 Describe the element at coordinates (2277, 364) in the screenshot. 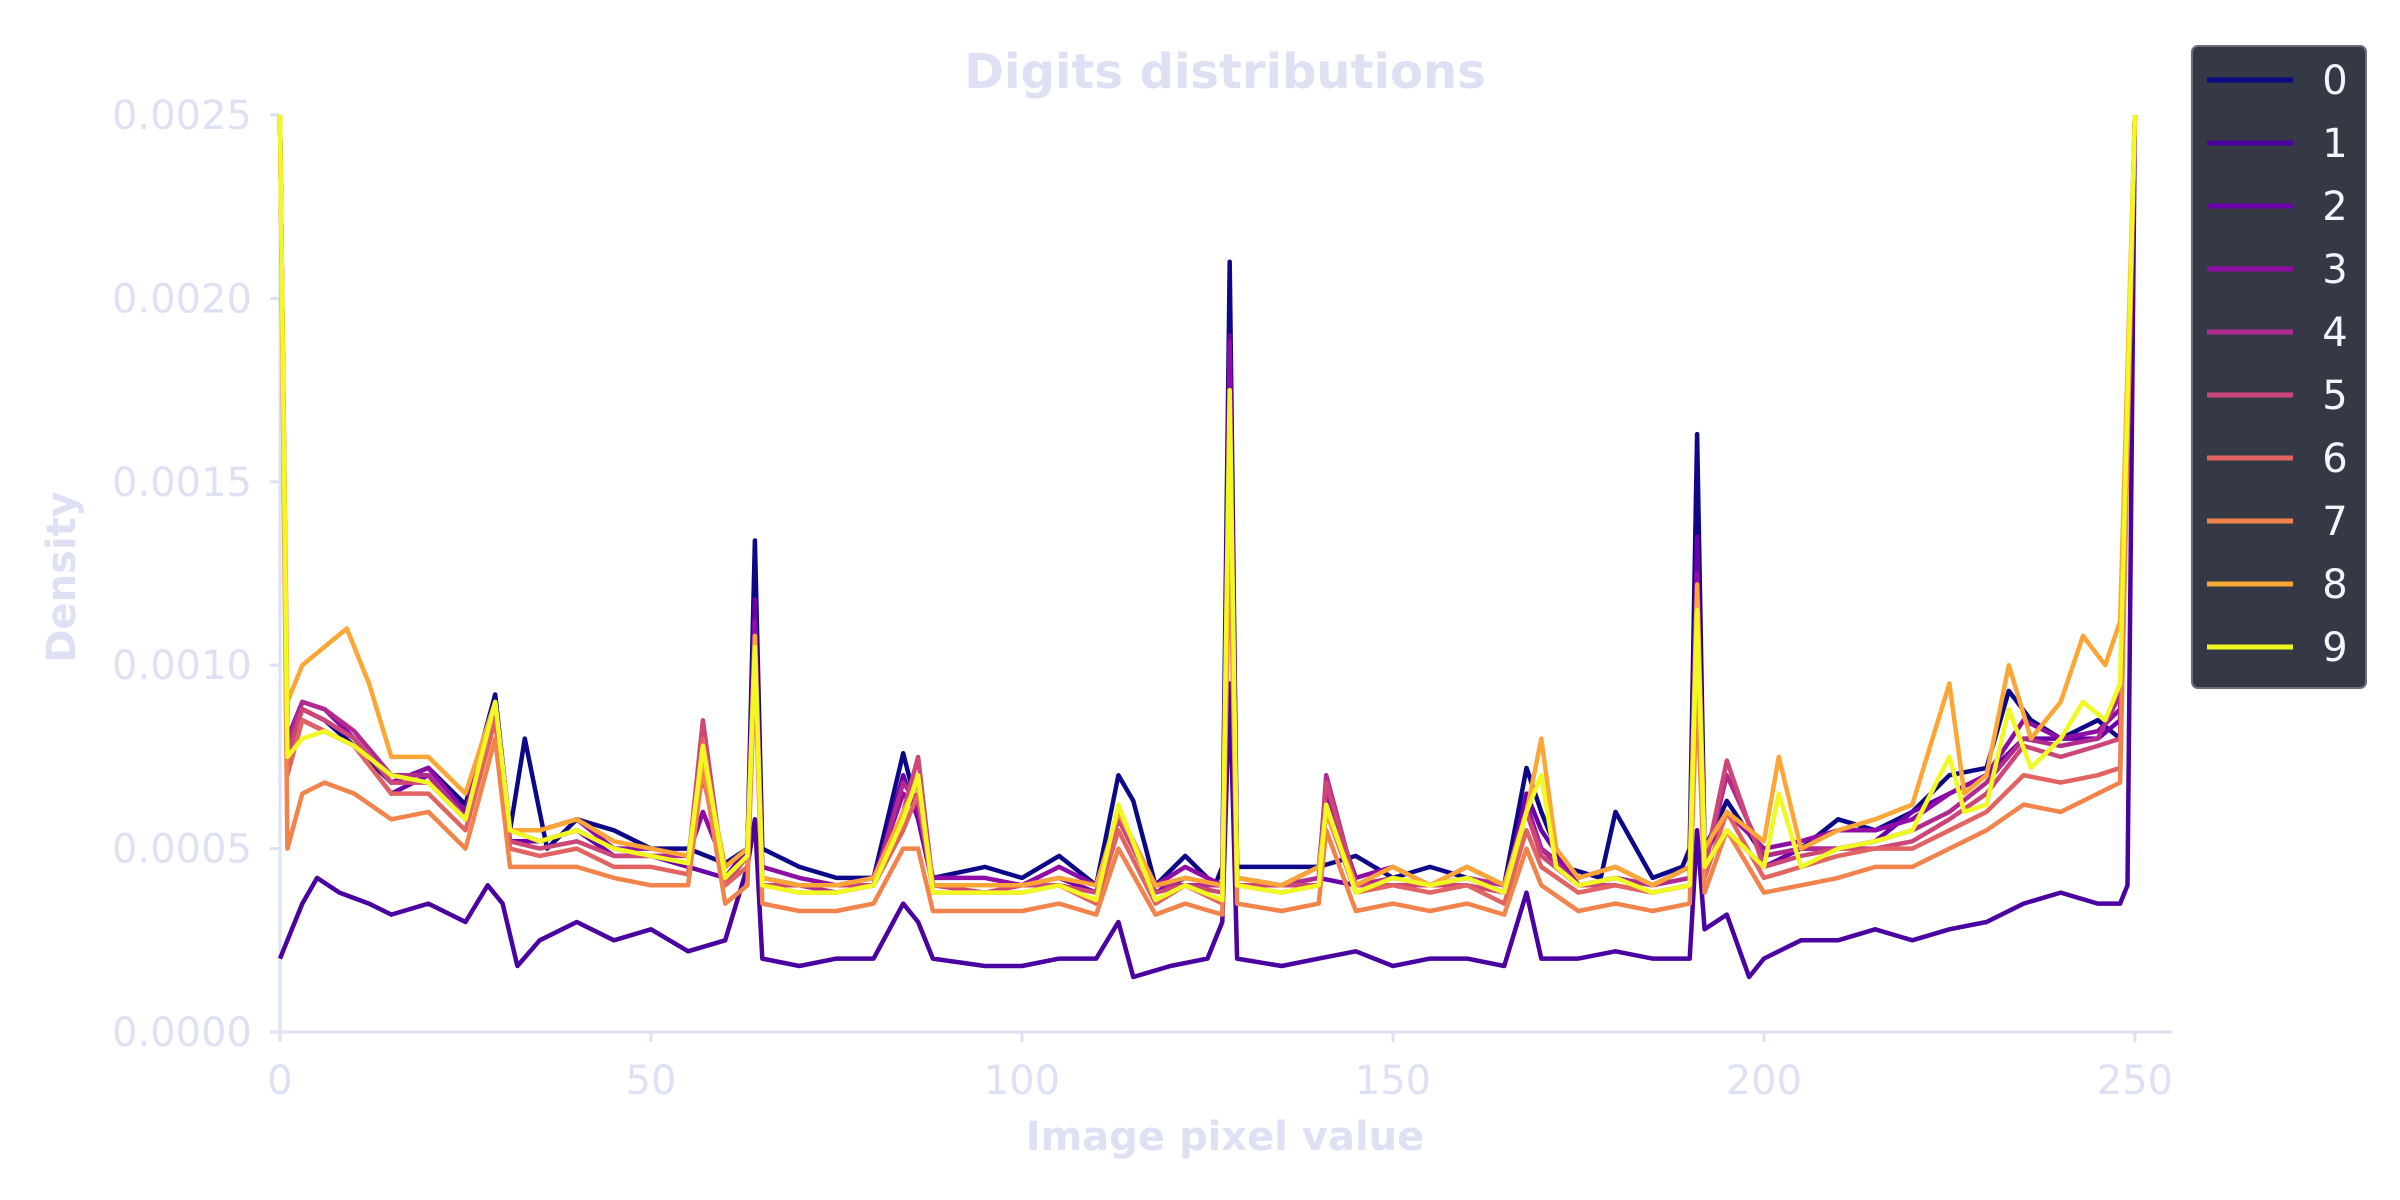

I see `legend-items: 0 1 2 3 4 5 6 7 8 9` at that location.